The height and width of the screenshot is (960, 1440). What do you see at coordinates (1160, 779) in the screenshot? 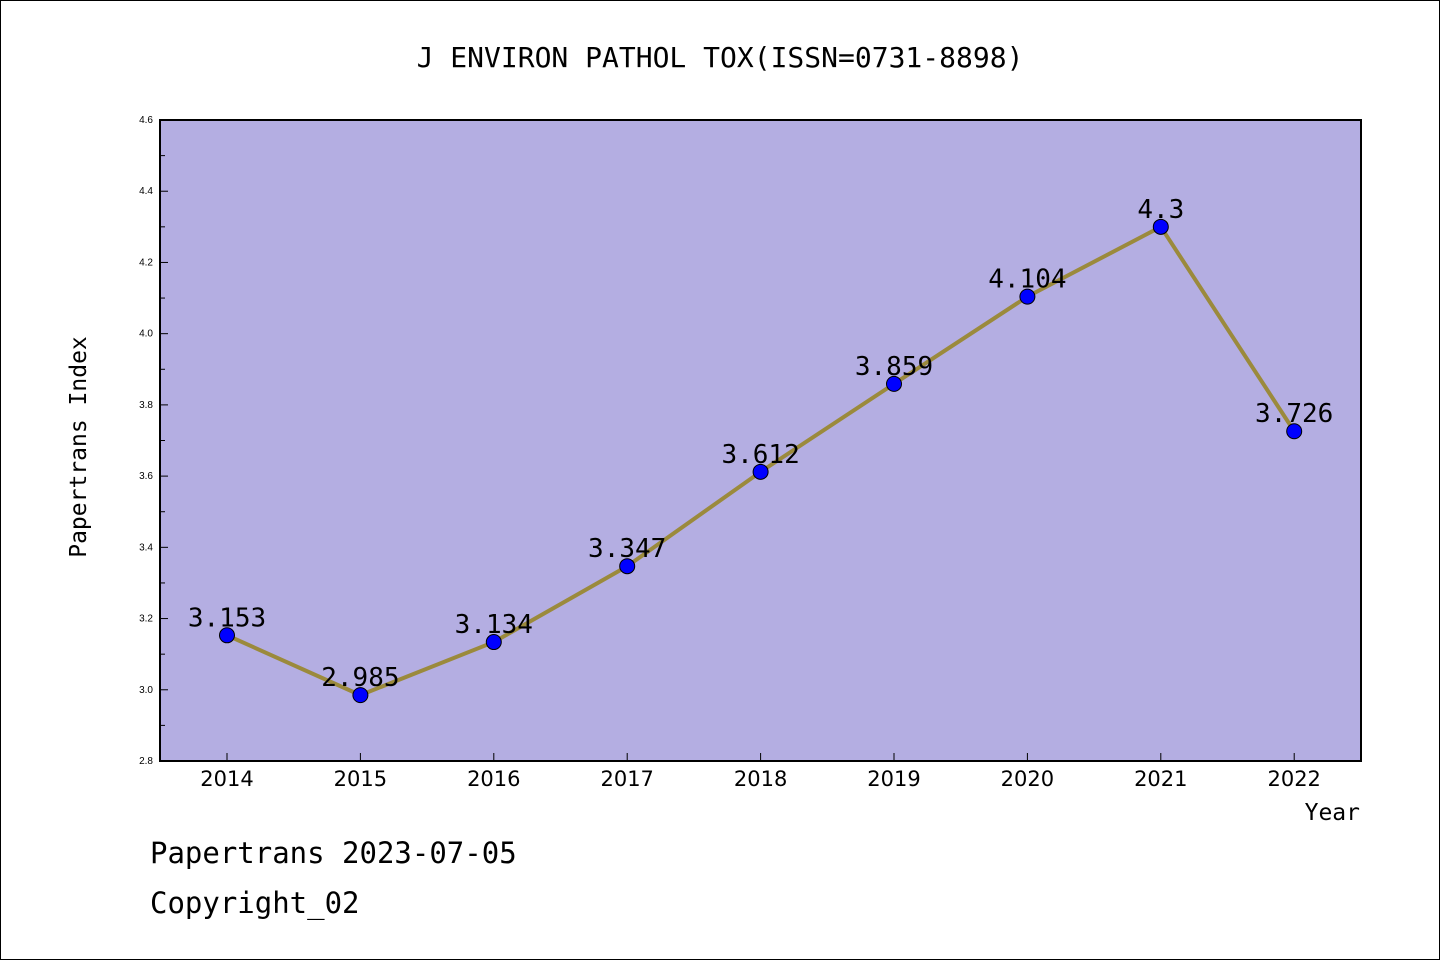
I see `x-tick-label: 2021` at bounding box center [1160, 779].